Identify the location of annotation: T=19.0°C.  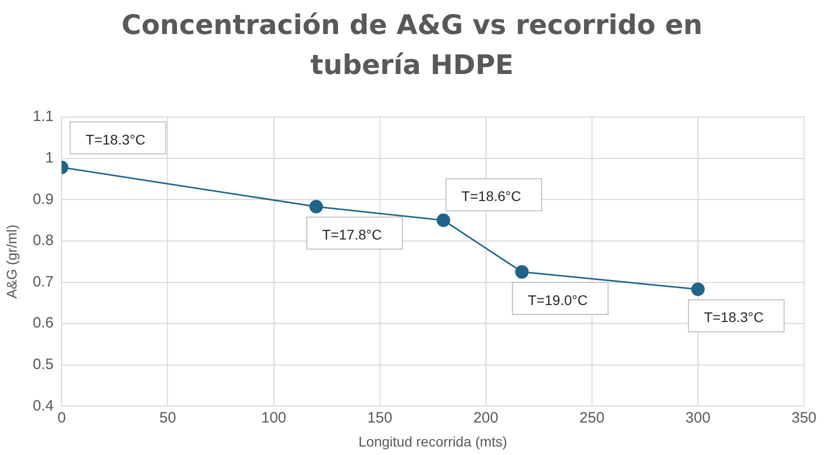
(558, 300).